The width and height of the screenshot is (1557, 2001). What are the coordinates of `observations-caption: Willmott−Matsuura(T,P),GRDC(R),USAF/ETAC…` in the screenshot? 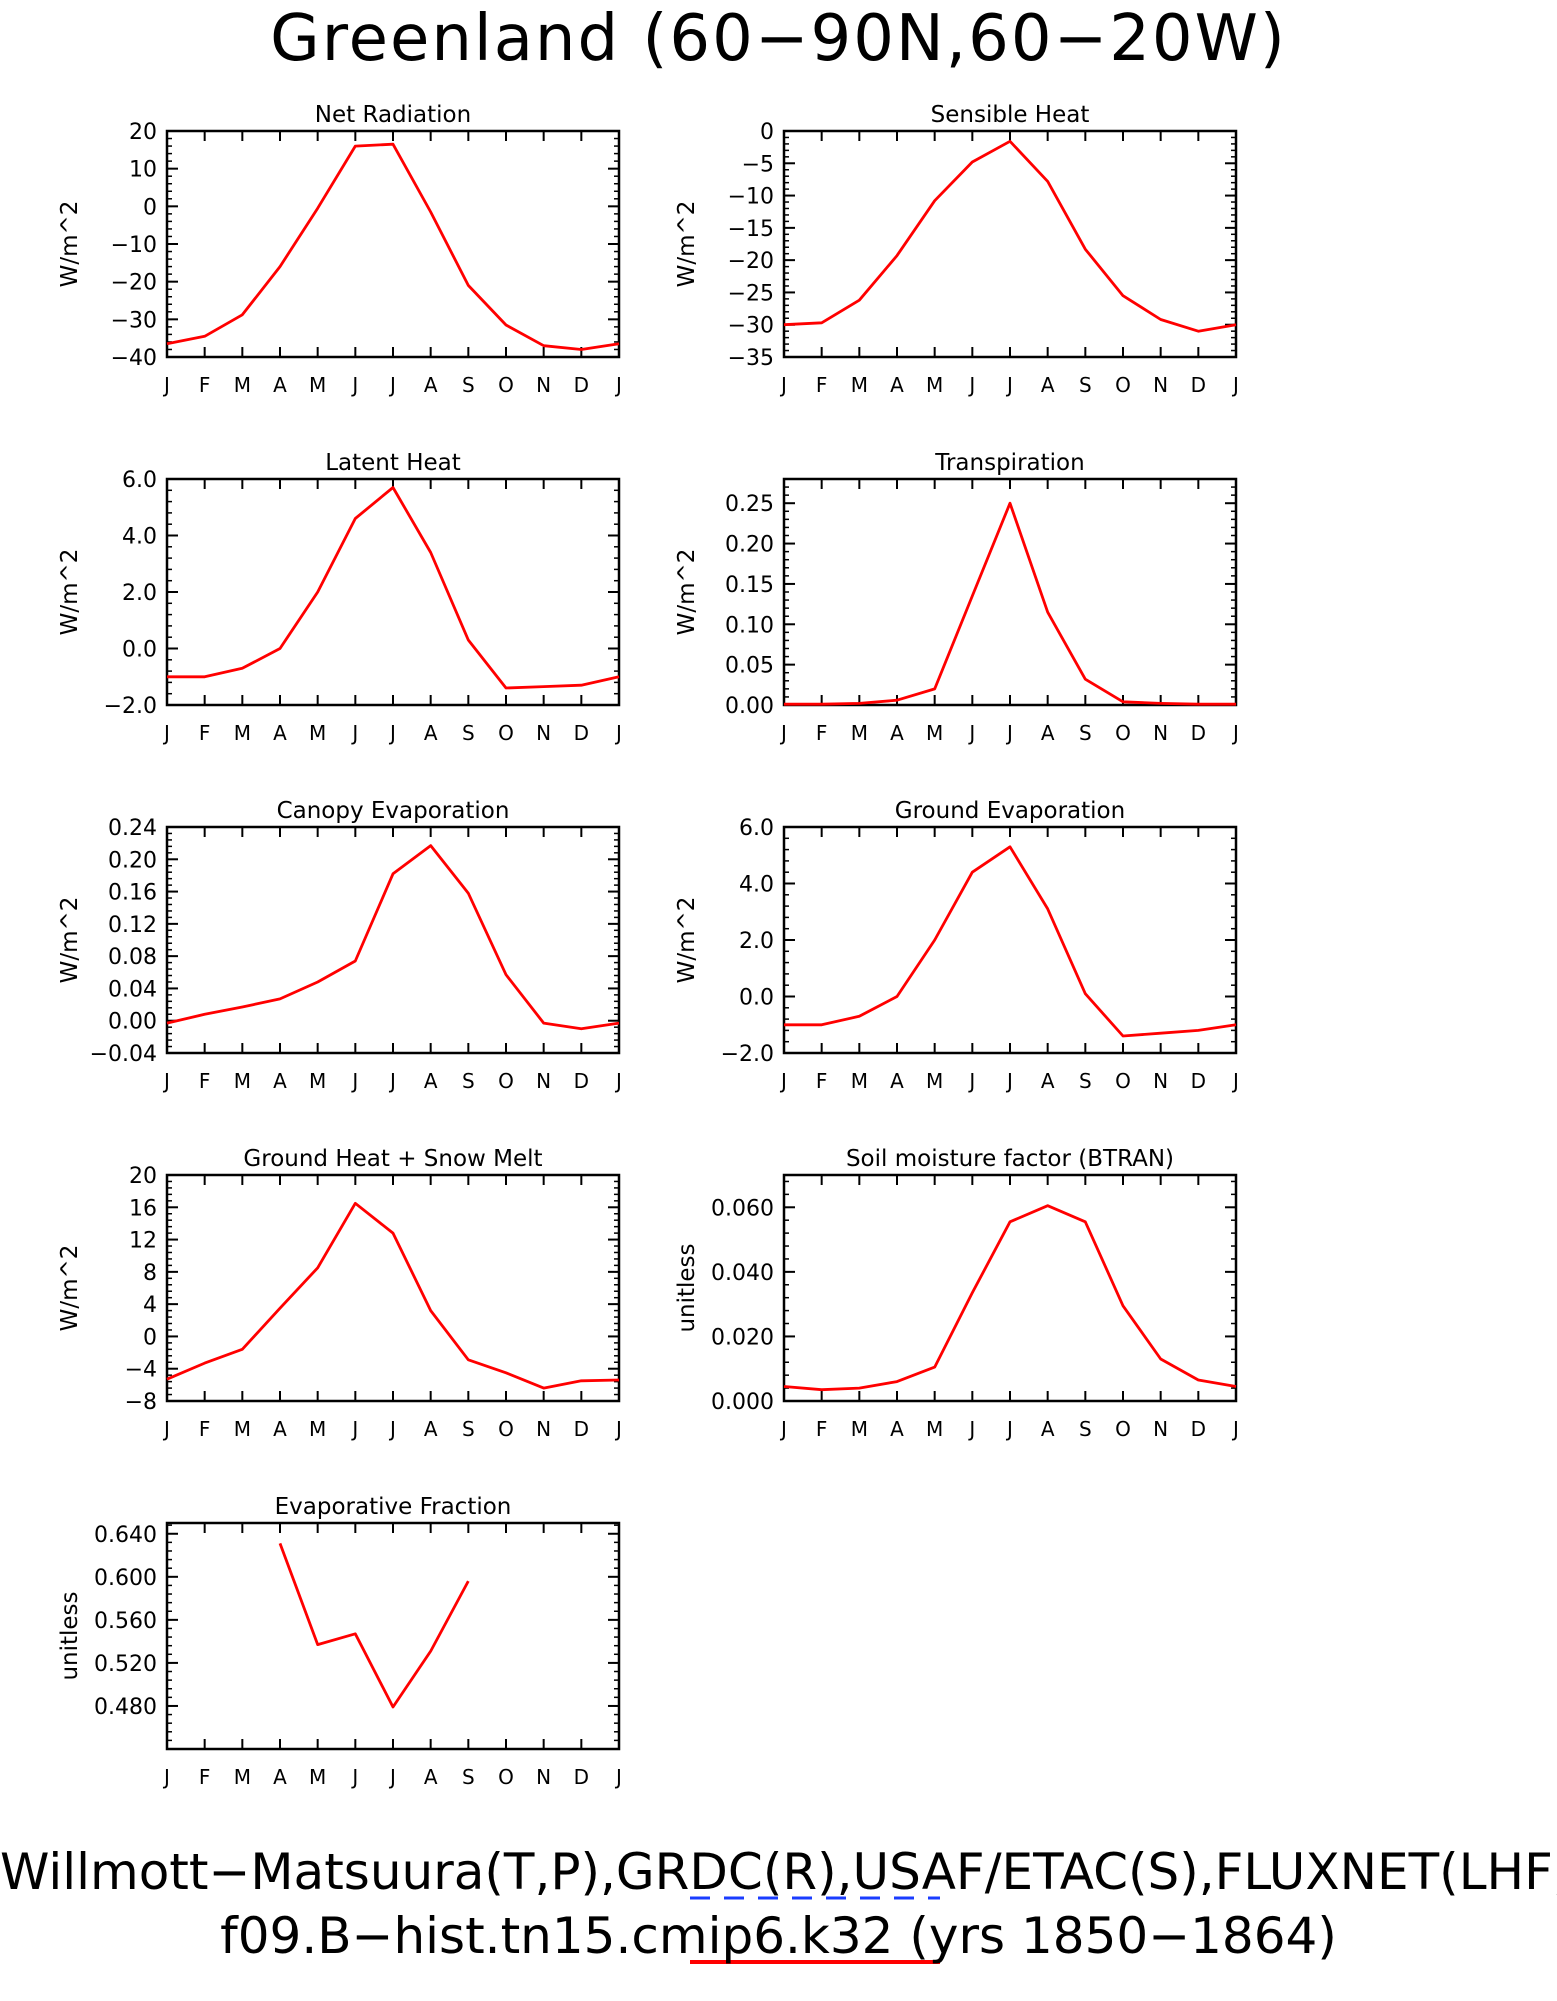 It's located at (778, 1872).